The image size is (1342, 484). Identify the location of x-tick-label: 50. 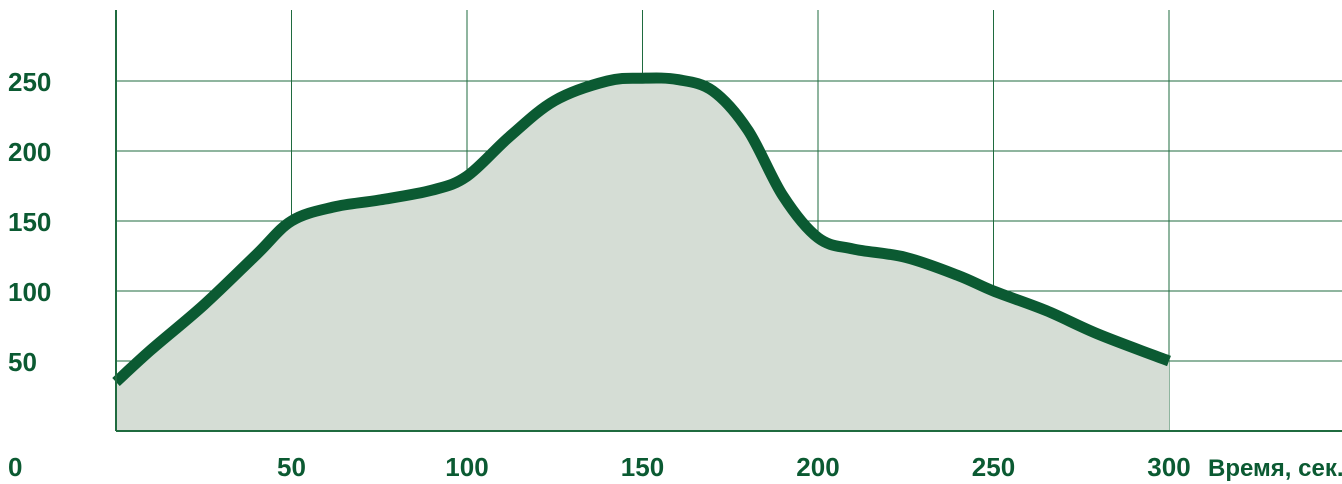
(291, 467).